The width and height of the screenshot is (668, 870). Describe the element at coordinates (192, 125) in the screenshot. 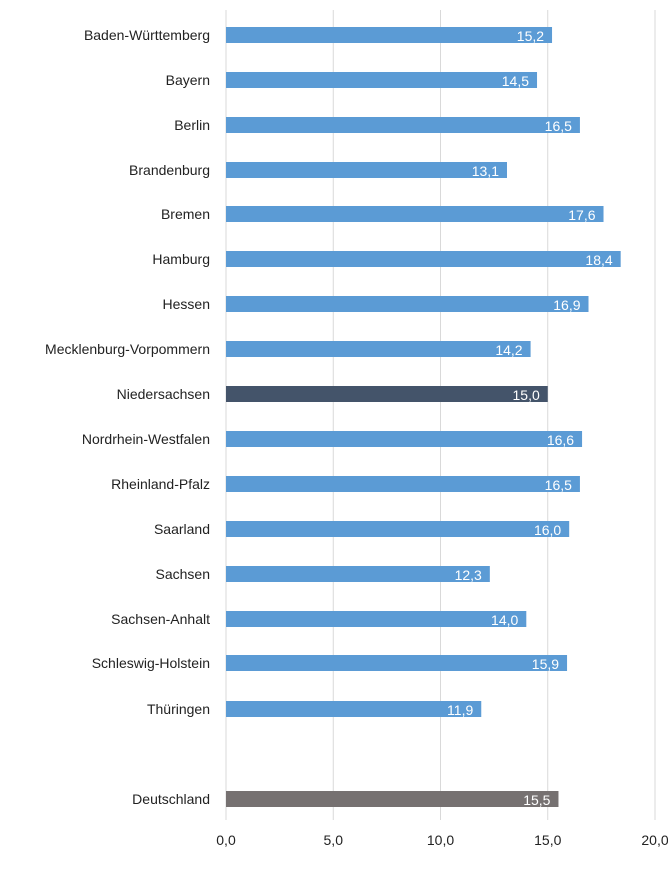

I see `category-label: Berlin` at that location.